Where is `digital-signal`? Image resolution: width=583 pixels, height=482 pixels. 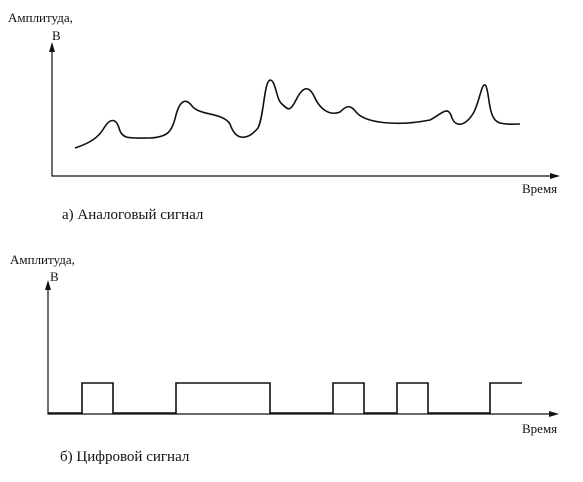 digital-signal is located at coordinates (285, 398).